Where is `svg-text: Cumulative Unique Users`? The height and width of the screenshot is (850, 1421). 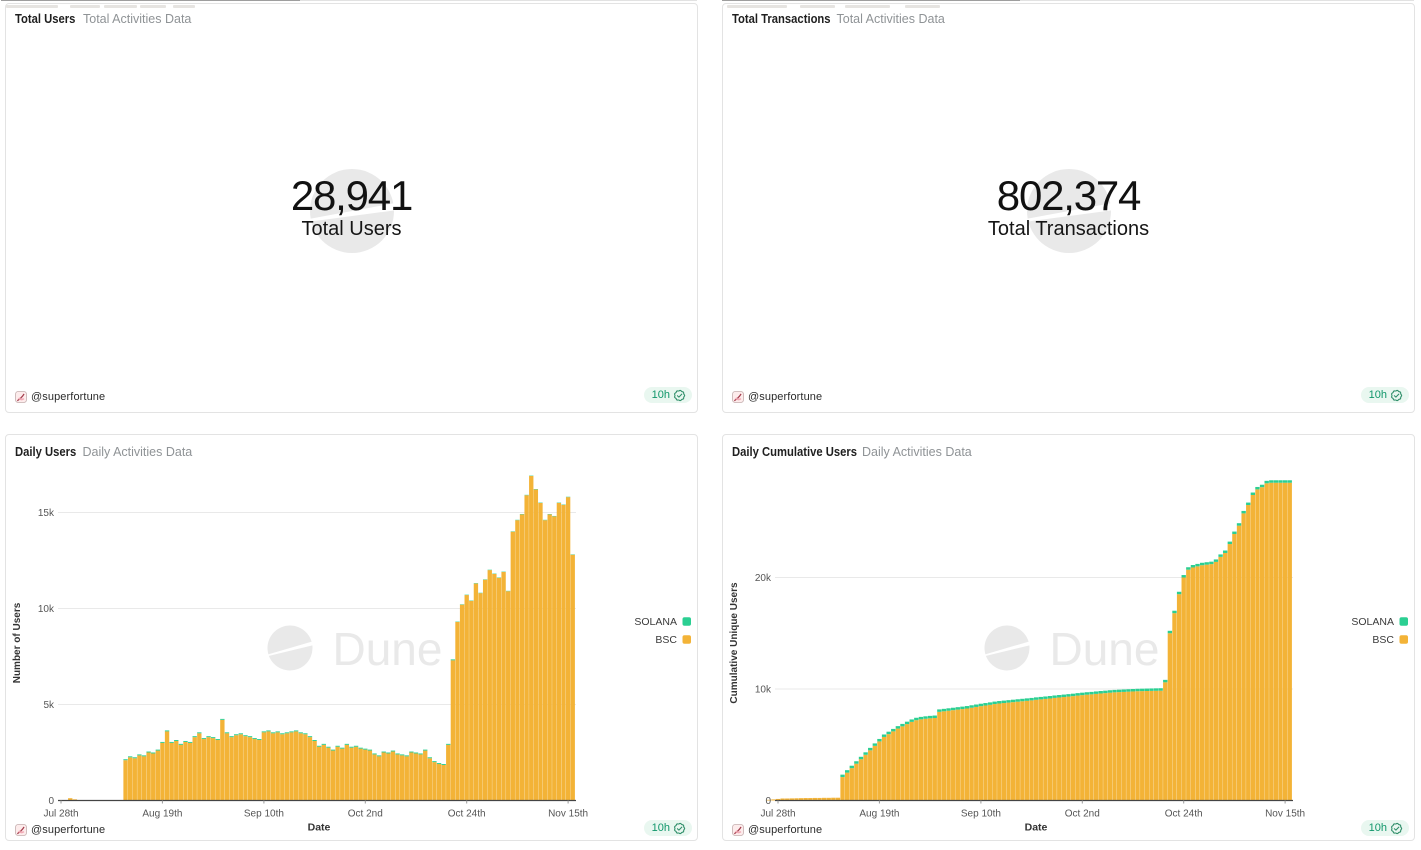
svg-text: Cumulative Unique Users is located at coordinates (734, 643).